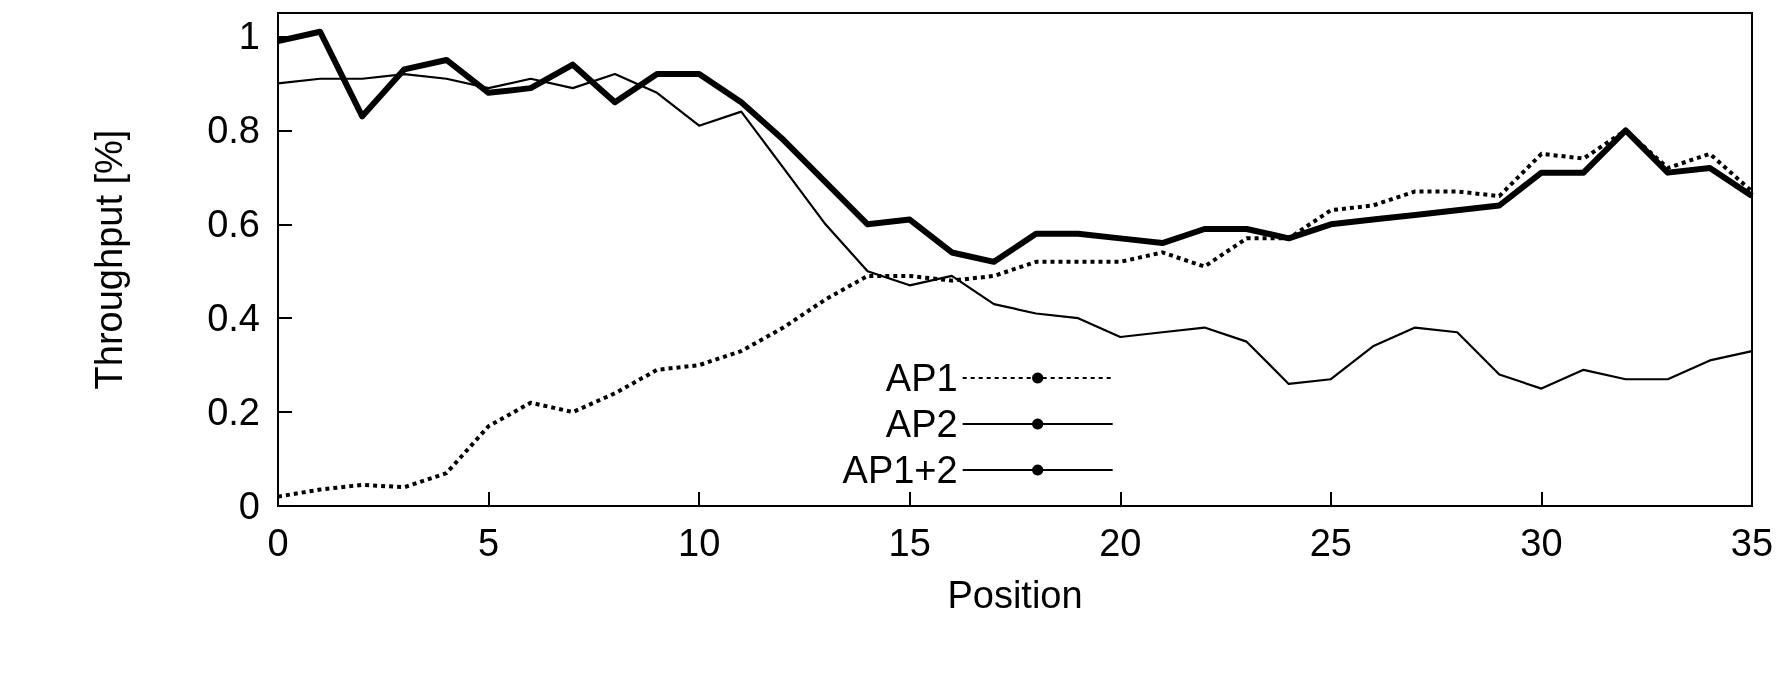 This screenshot has width=1782, height=674. What do you see at coordinates (1120, 543) in the screenshot?
I see `x-tick-label: 20` at bounding box center [1120, 543].